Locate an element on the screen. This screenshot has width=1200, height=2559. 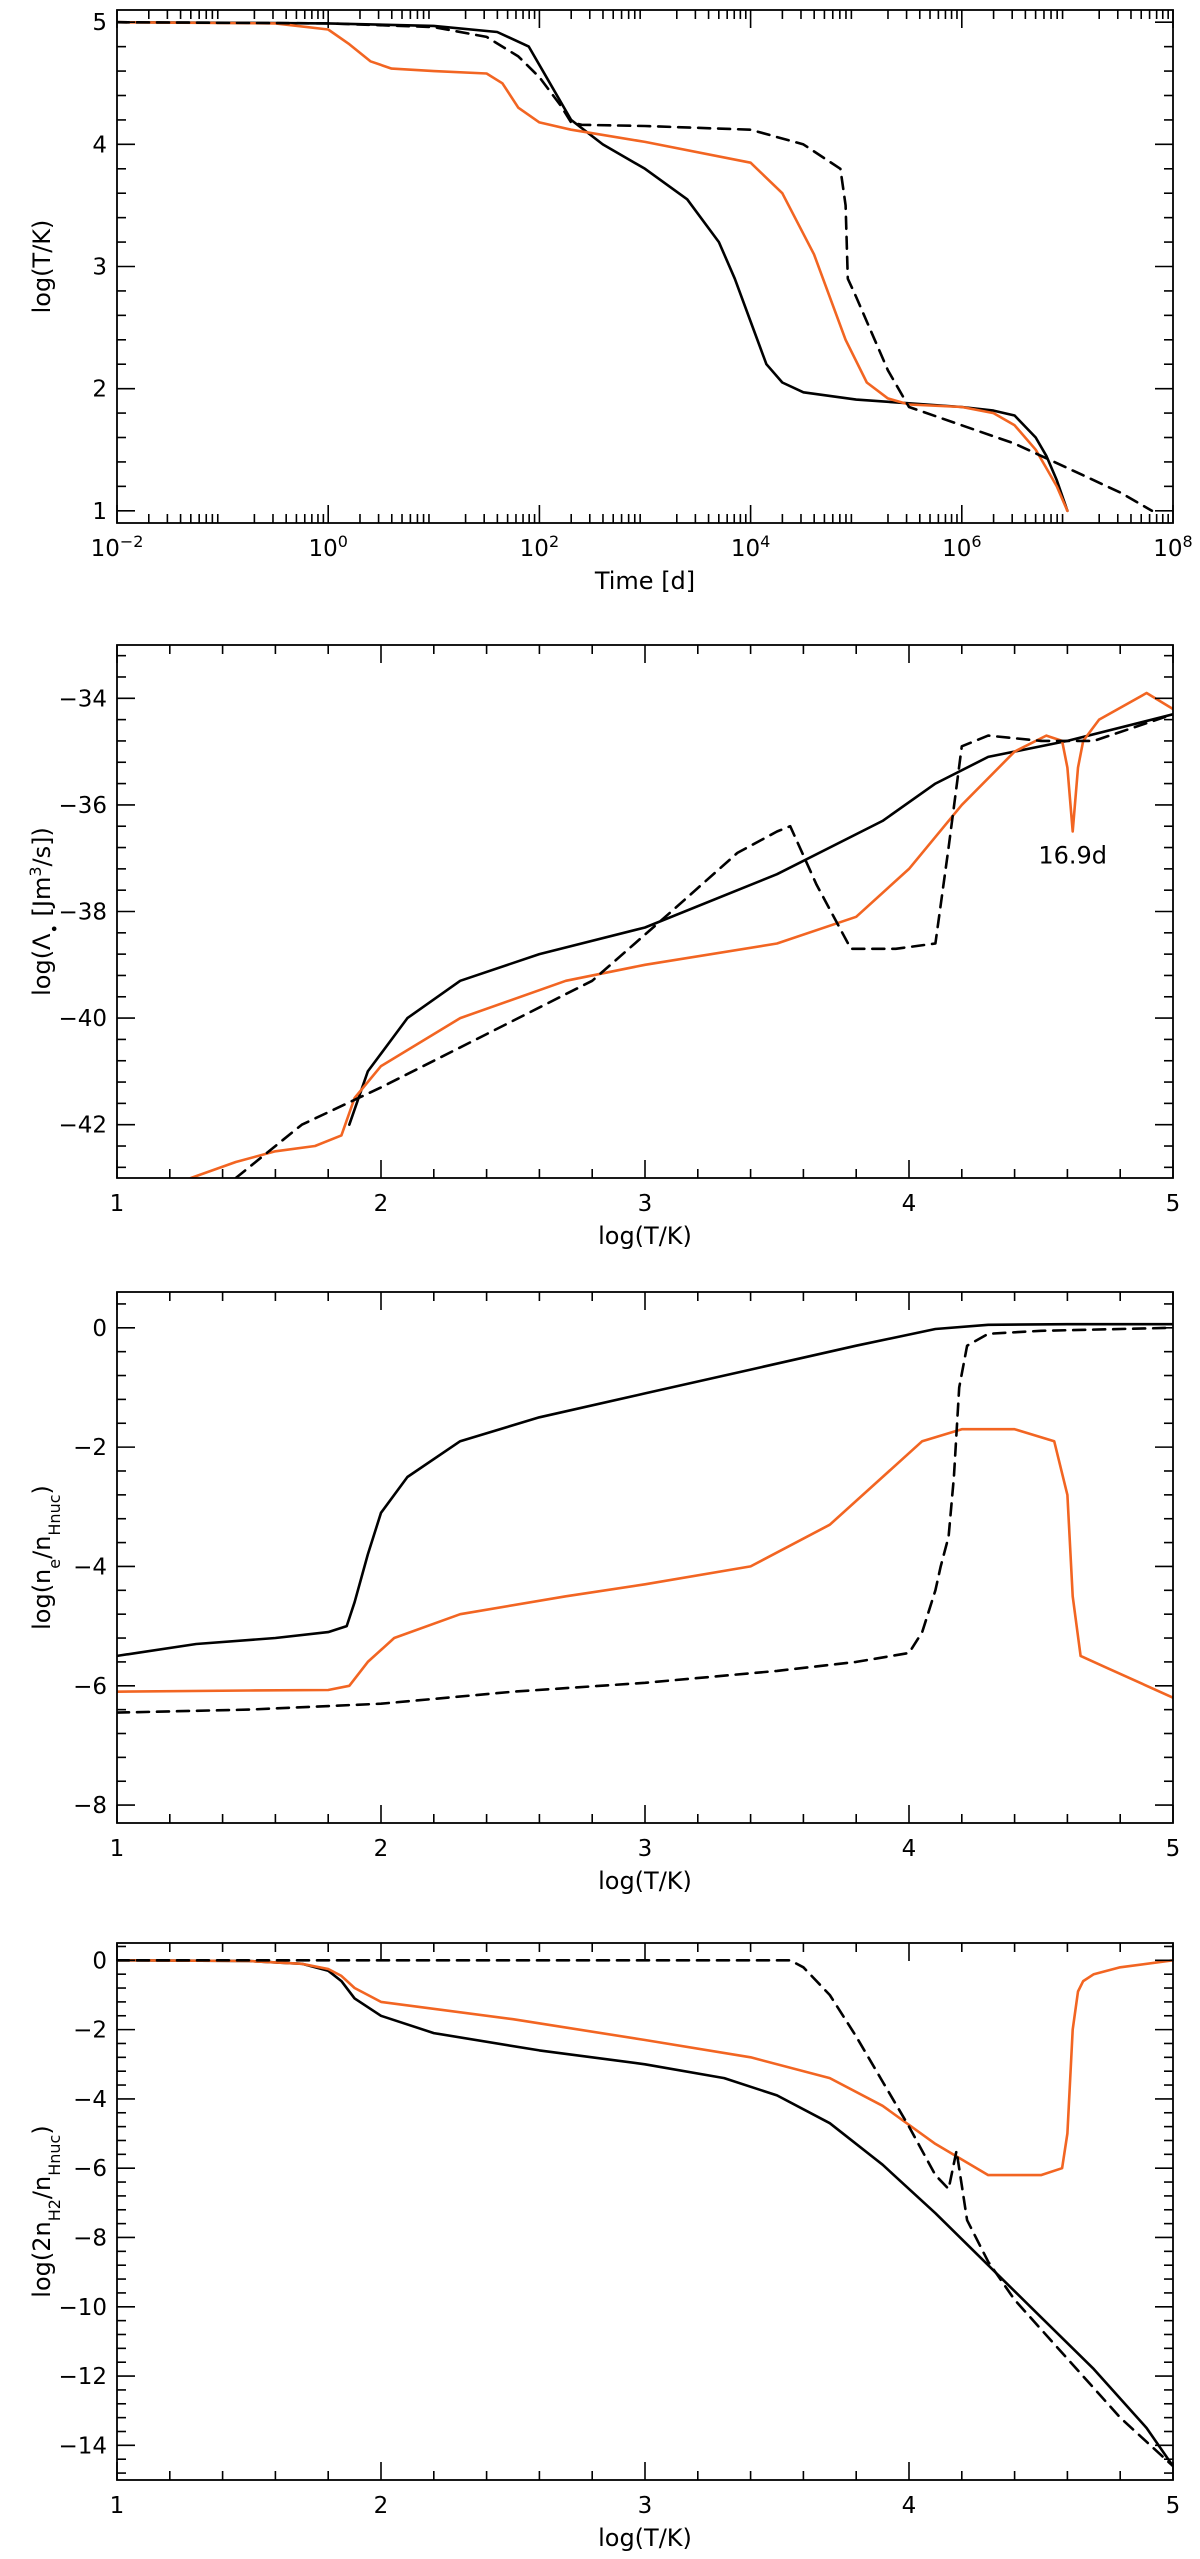
y-tick-label: −40 is located at coordinates (82, 1019).